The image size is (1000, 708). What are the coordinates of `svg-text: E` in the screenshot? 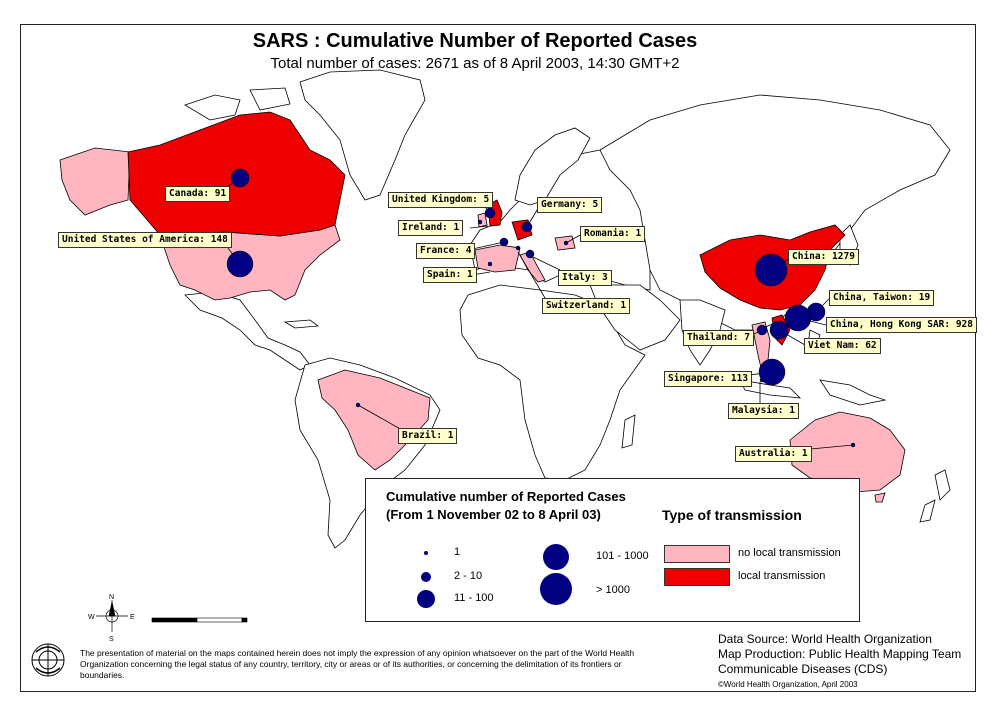 It's located at (132, 617).